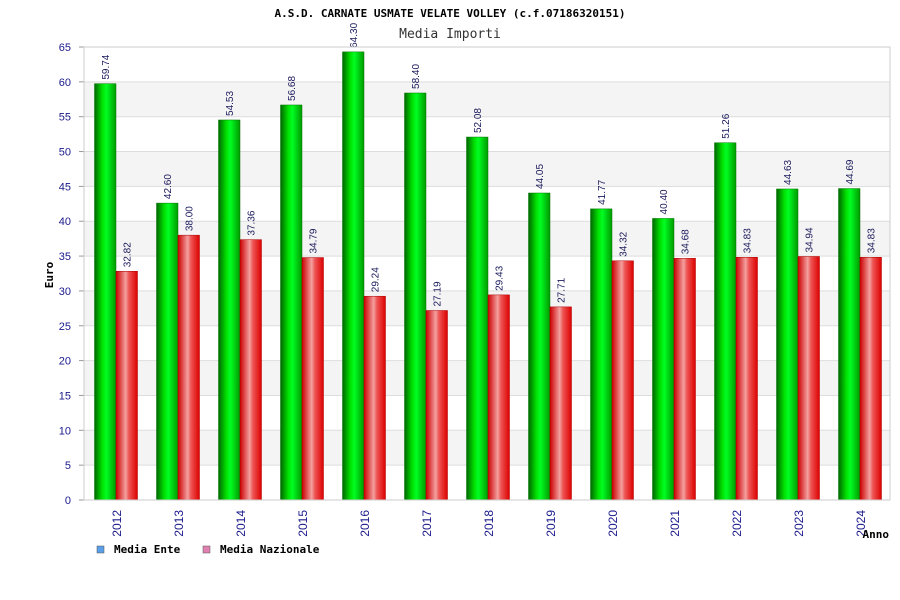 This screenshot has width=900, height=600. What do you see at coordinates (65, 431) in the screenshot?
I see `y-tick-label: 10` at bounding box center [65, 431].